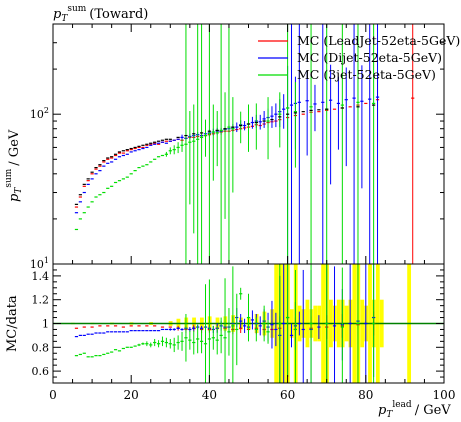 Image resolution: width=461 pixels, height=422 pixels. What do you see at coordinates (365, 395) in the screenshot?
I see `x-tick-label: 80` at bounding box center [365, 395].